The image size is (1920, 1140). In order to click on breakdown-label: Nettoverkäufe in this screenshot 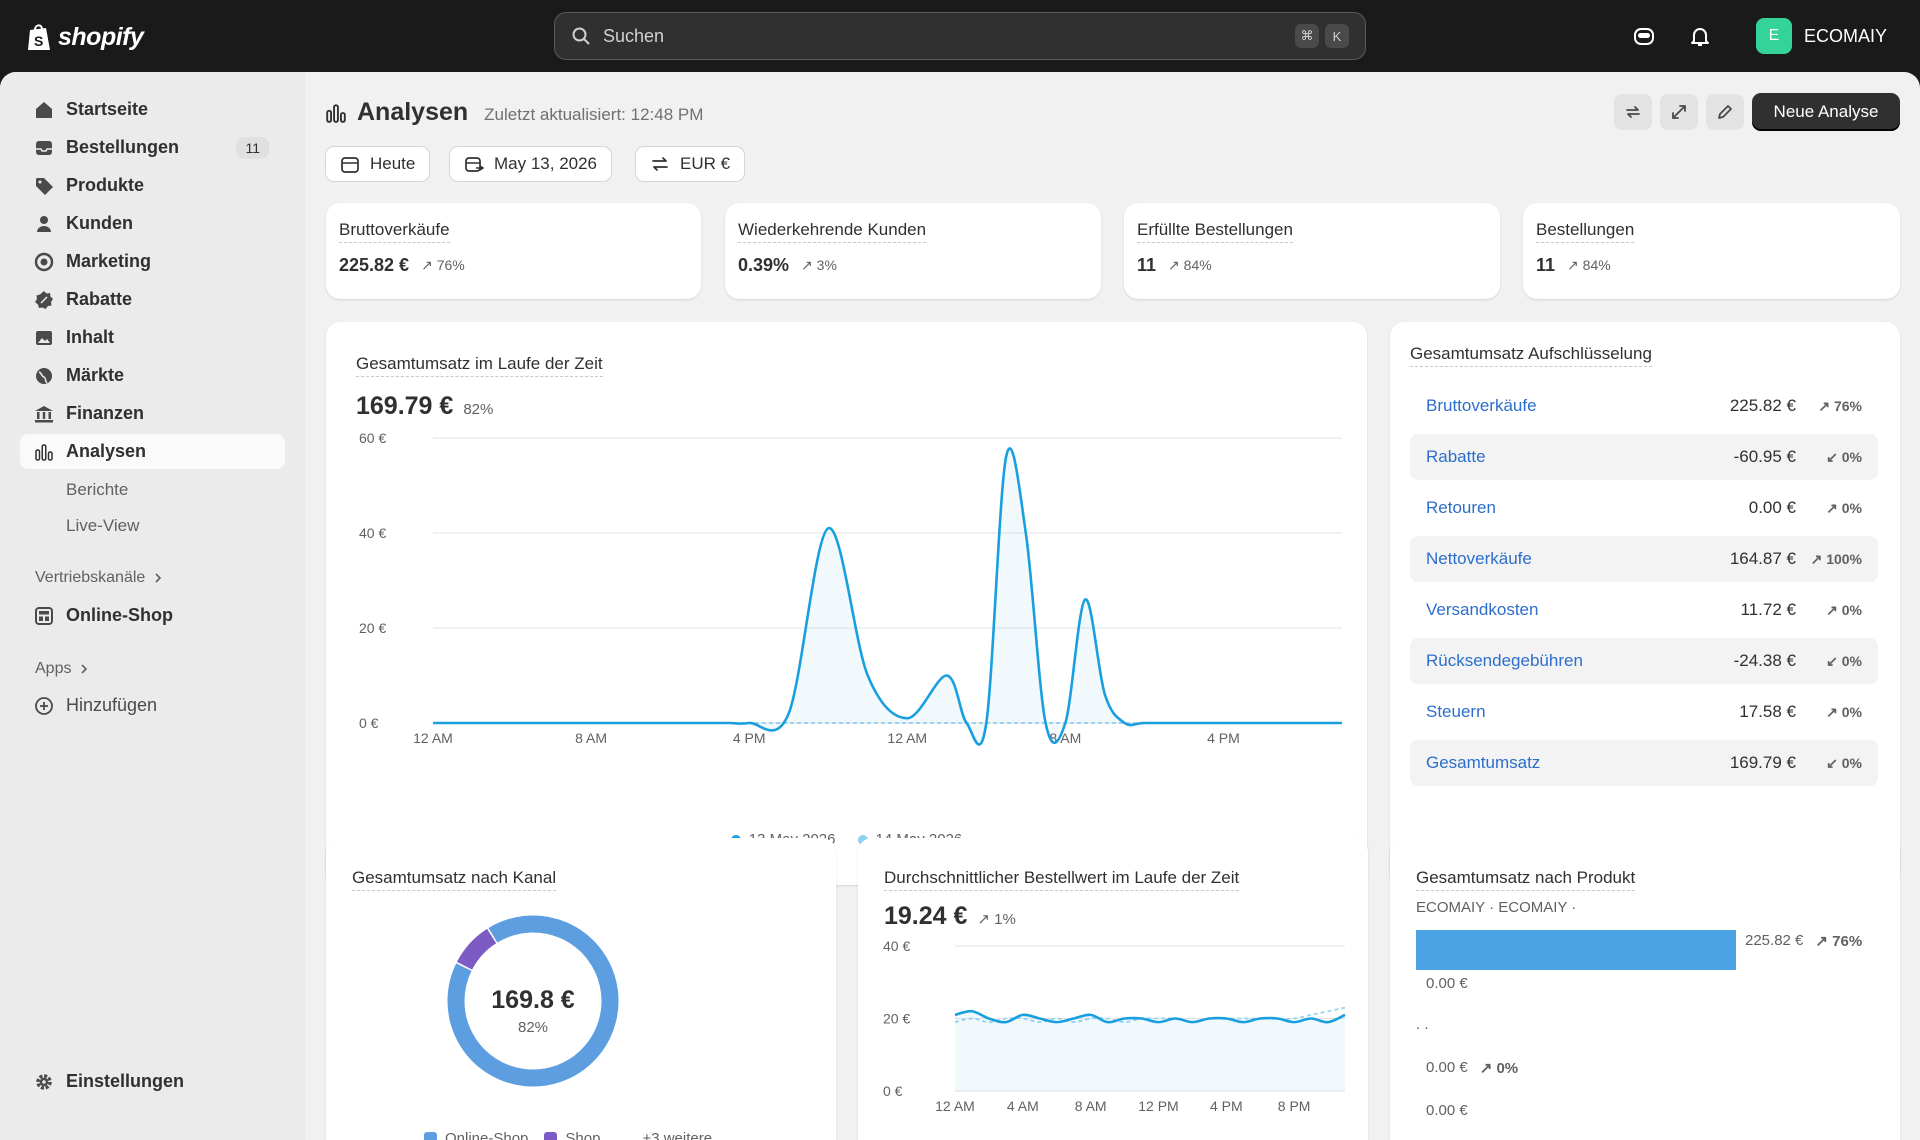, I will do `click(1479, 558)`.